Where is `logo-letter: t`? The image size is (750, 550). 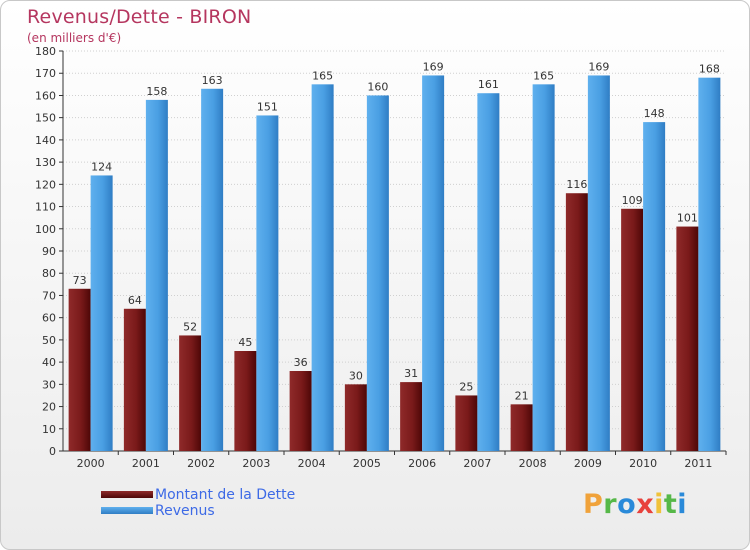
logo-letter: t is located at coordinates (670, 504).